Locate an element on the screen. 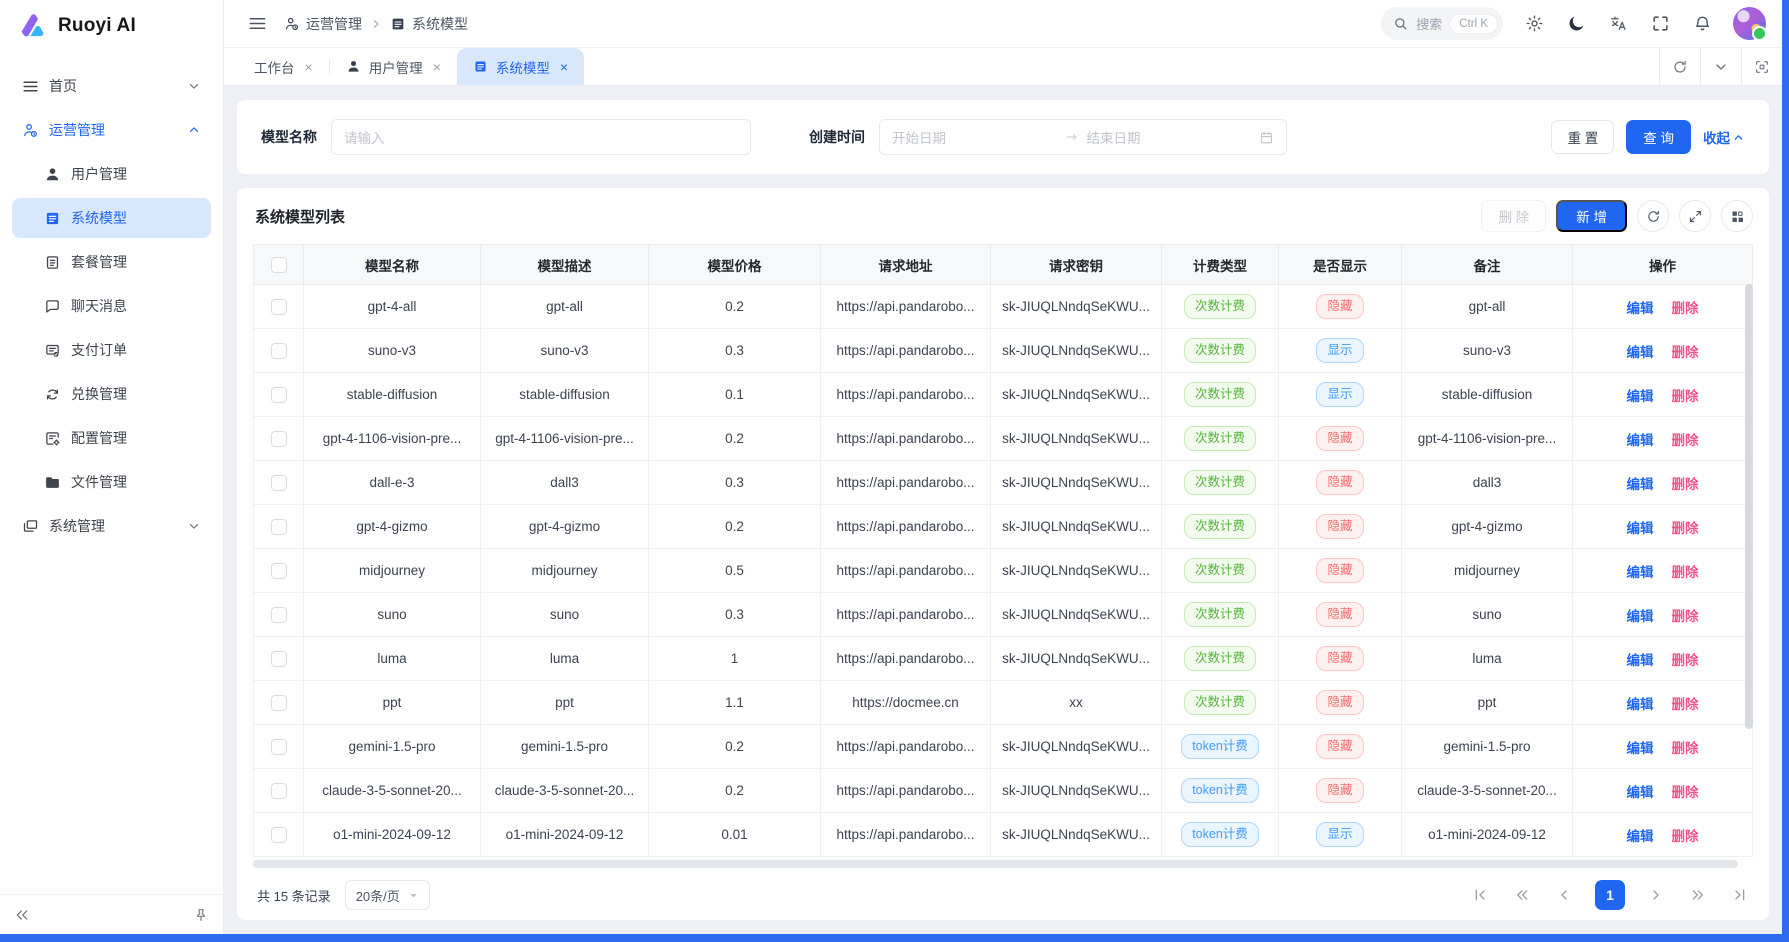  billing-type-badge: 次数计费 is located at coordinates (1219, 306).